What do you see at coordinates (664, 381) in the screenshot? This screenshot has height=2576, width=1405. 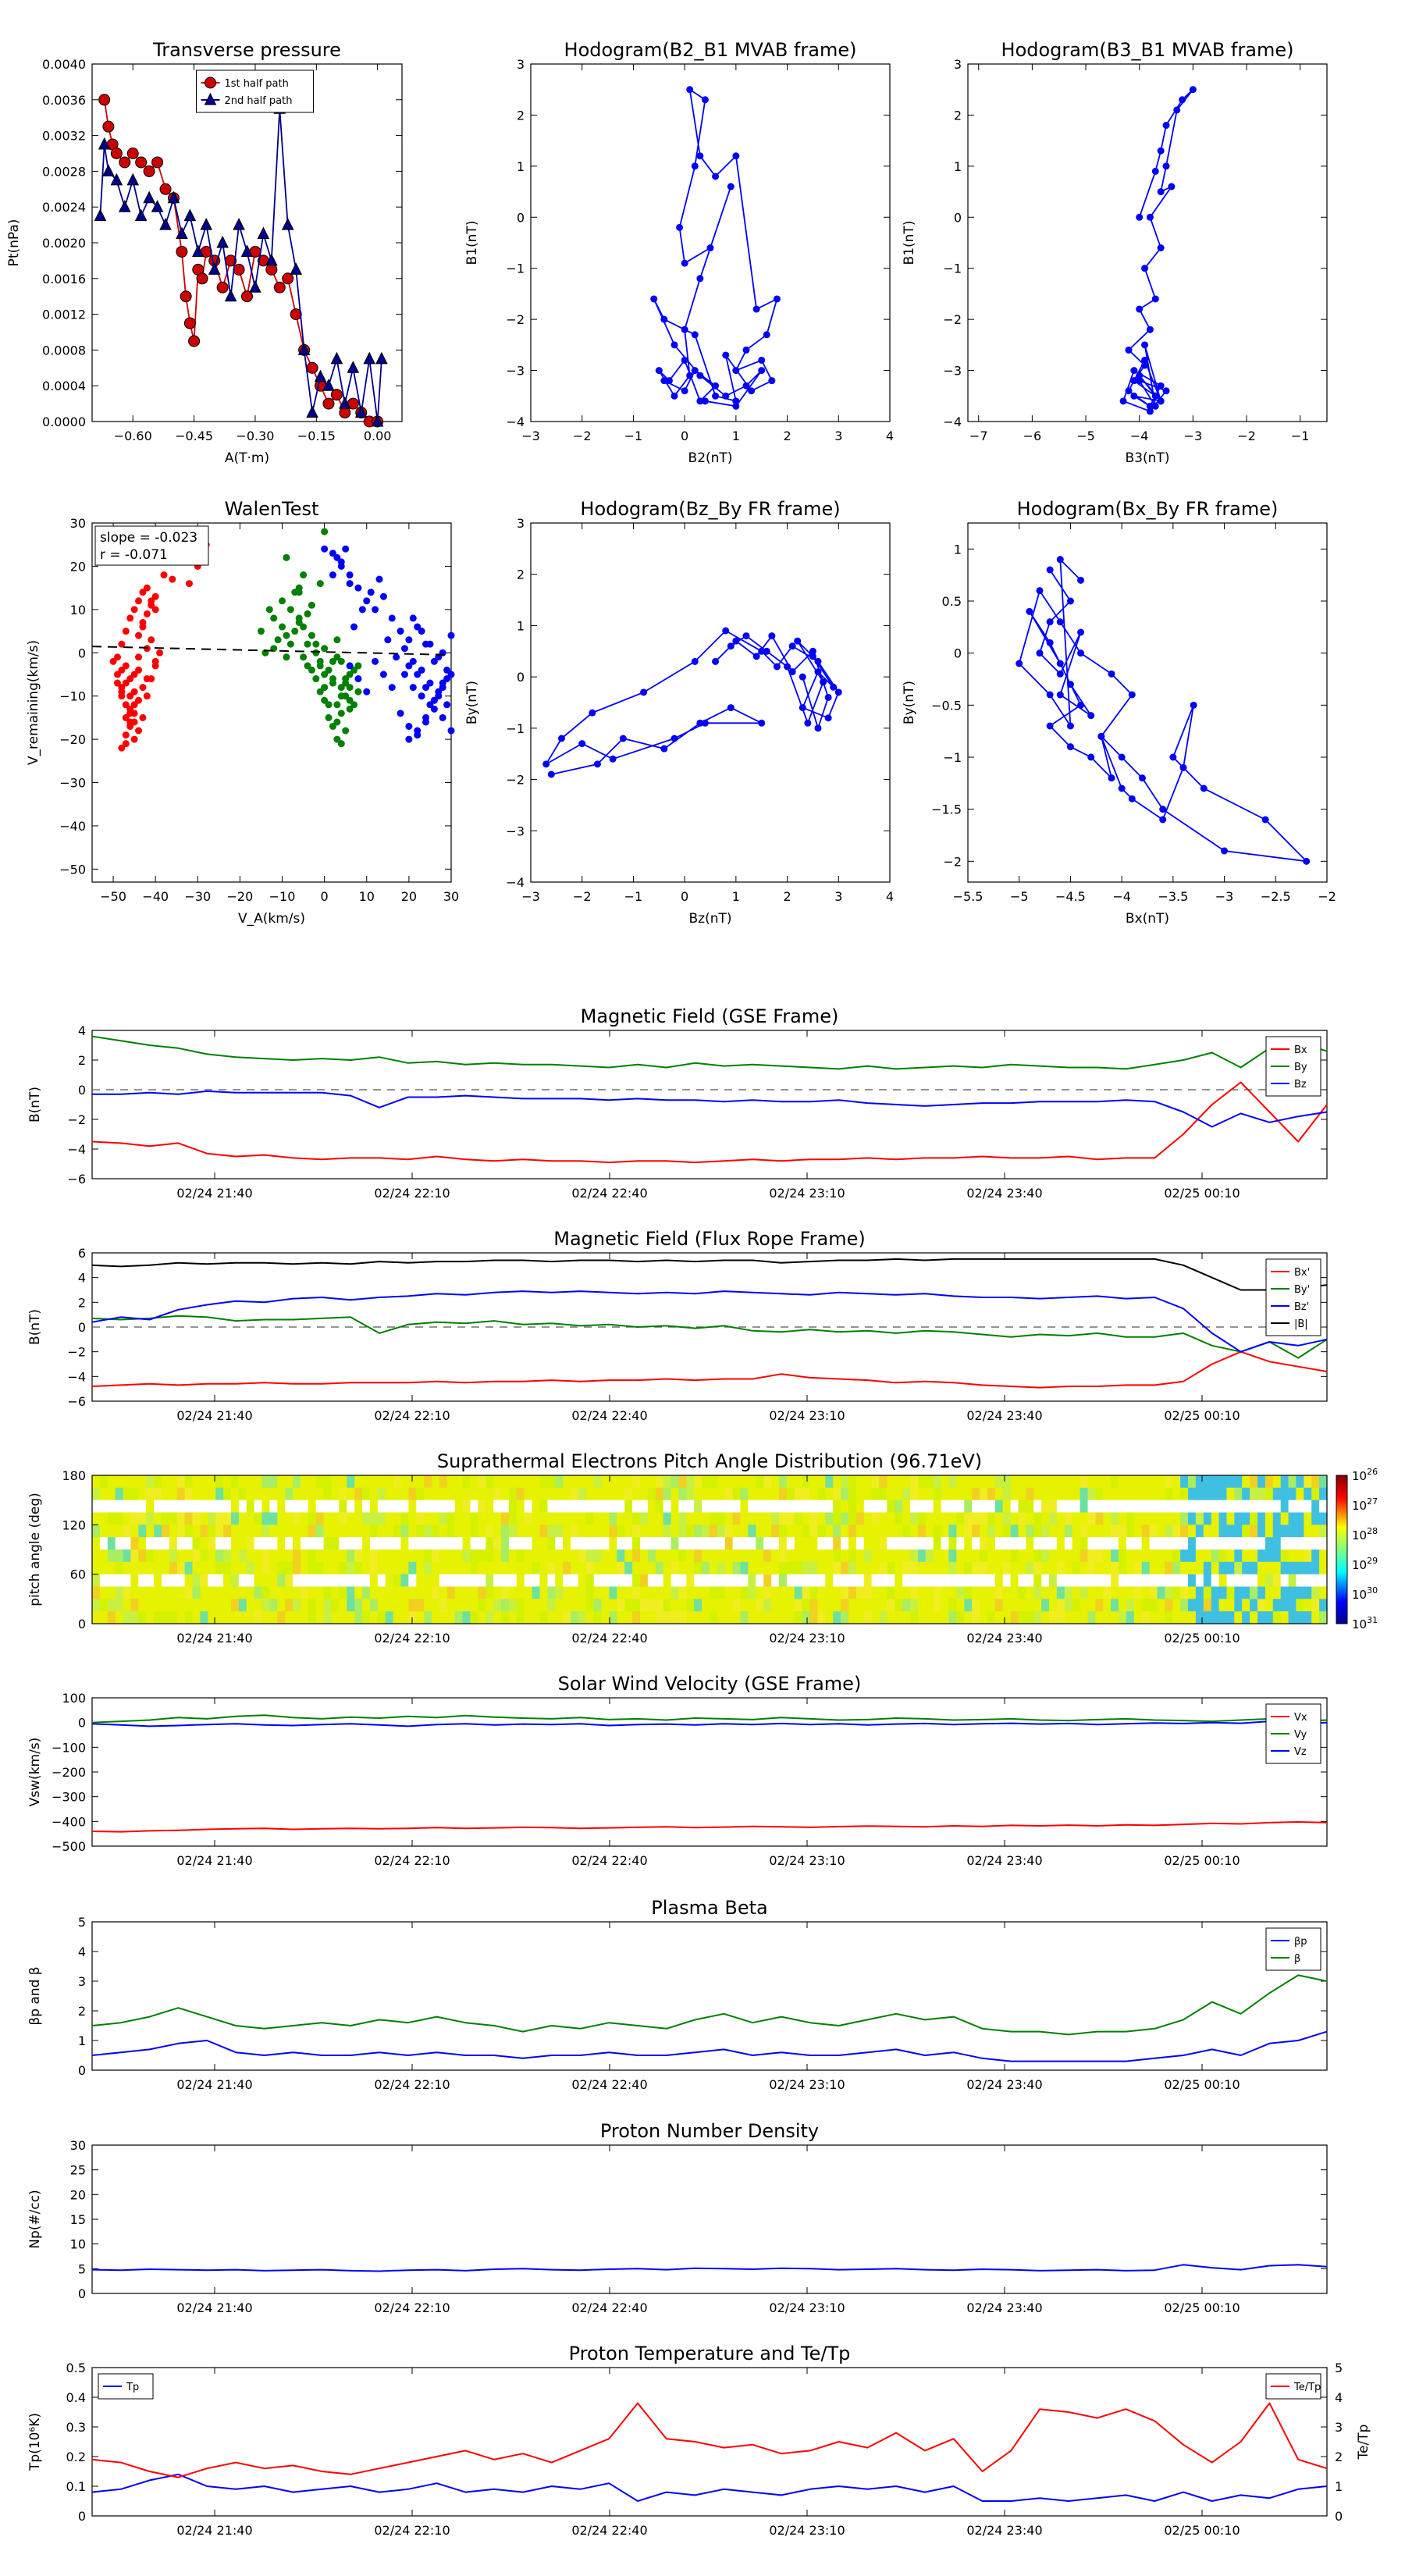 I see `h1-point` at bounding box center [664, 381].